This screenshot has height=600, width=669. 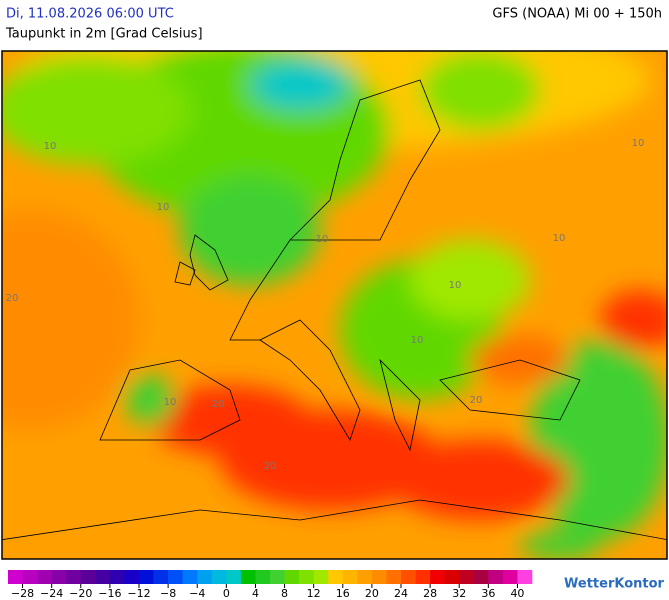 What do you see at coordinates (343, 593) in the screenshot?
I see `colorbar-label: 16` at bounding box center [343, 593].